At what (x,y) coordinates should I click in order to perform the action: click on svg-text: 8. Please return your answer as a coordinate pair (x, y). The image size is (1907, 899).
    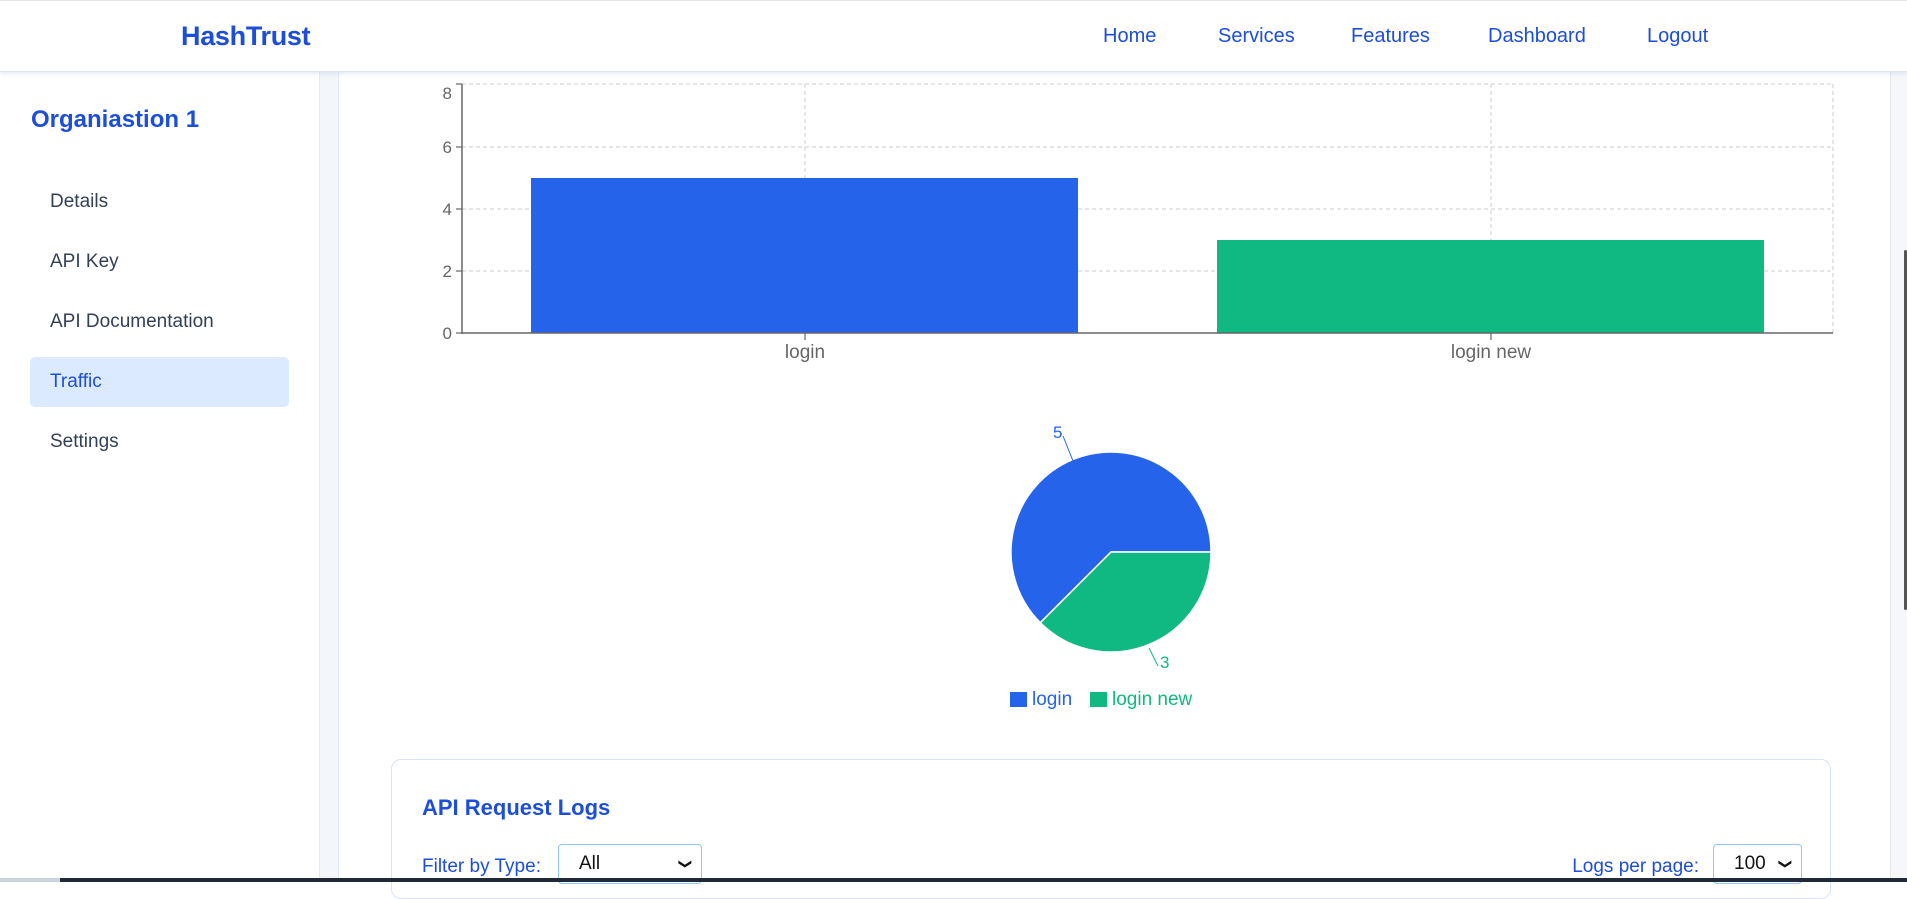
    Looking at the image, I should click on (447, 93).